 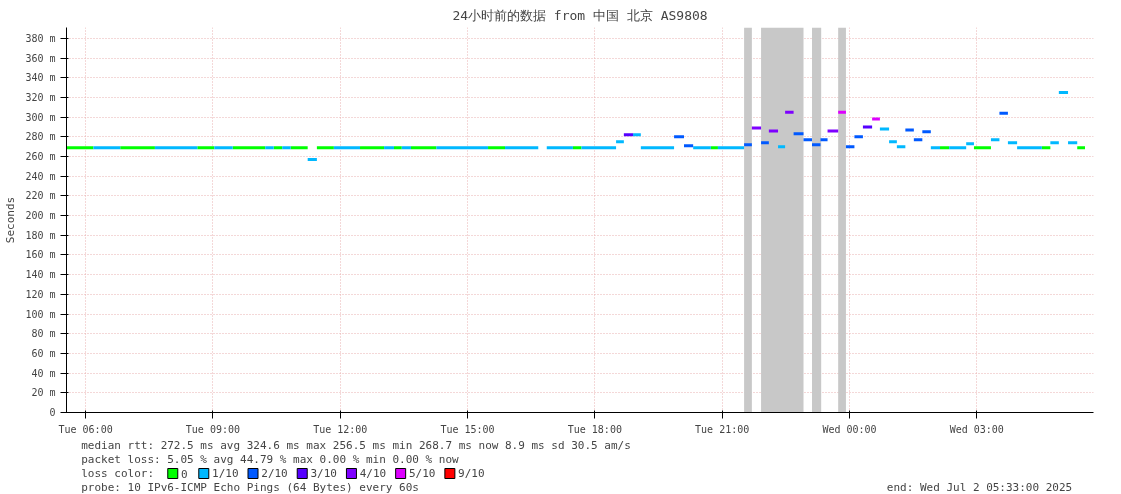 What do you see at coordinates (40, 137) in the screenshot?
I see `y-tick-label: 280 m` at bounding box center [40, 137].